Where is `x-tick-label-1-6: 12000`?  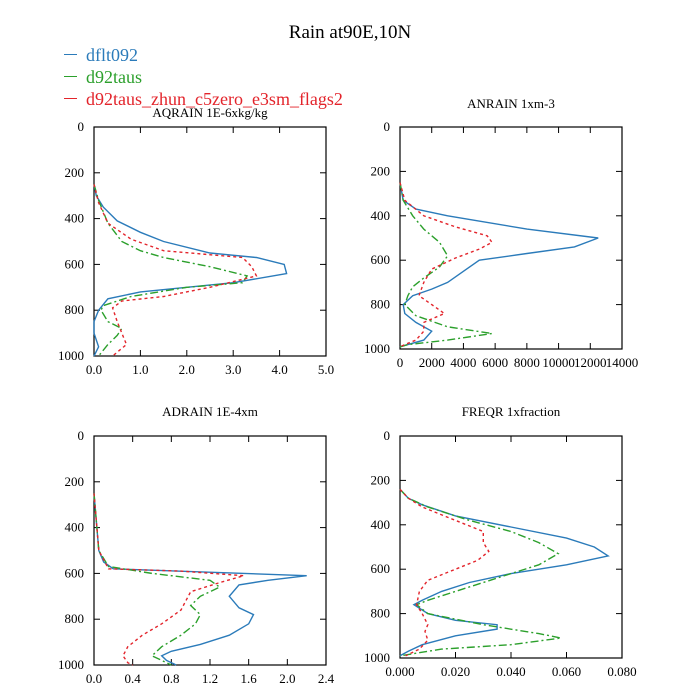 x-tick-label-1-6: 12000 is located at coordinates (590, 362).